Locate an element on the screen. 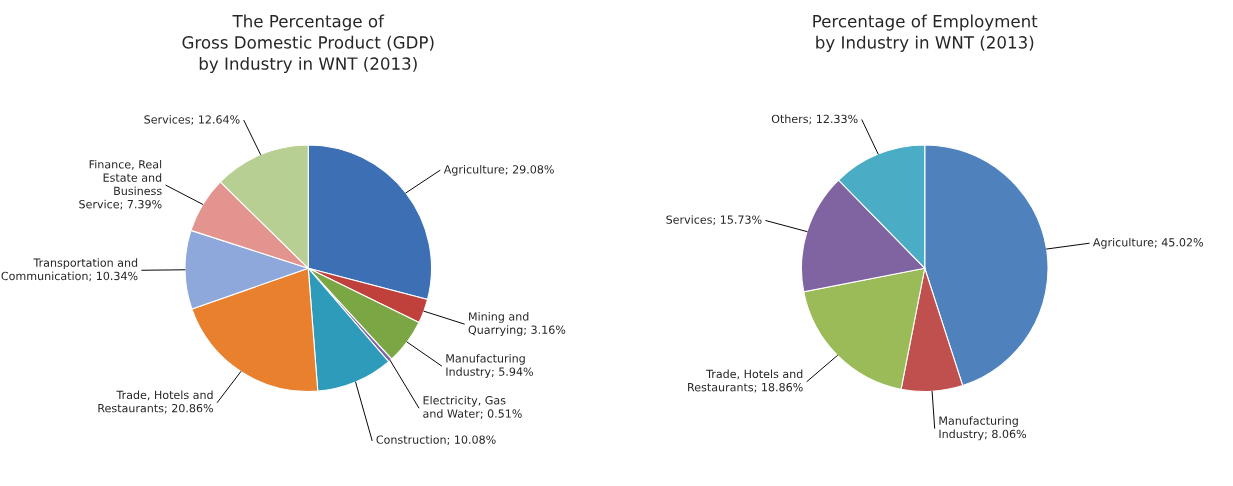  slice-label: Services; 12.64% is located at coordinates (192, 120).